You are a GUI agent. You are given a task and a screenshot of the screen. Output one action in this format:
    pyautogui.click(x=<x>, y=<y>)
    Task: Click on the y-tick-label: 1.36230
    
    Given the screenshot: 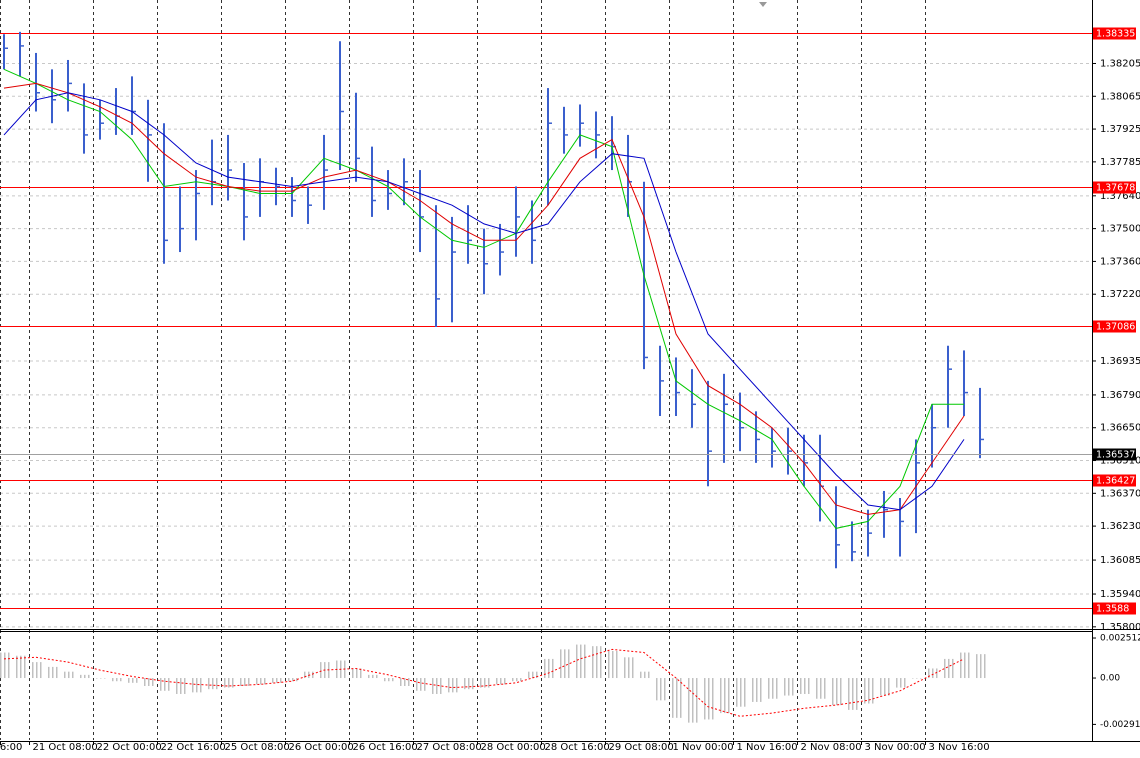 What is the action you would take?
    pyautogui.click(x=1120, y=526)
    